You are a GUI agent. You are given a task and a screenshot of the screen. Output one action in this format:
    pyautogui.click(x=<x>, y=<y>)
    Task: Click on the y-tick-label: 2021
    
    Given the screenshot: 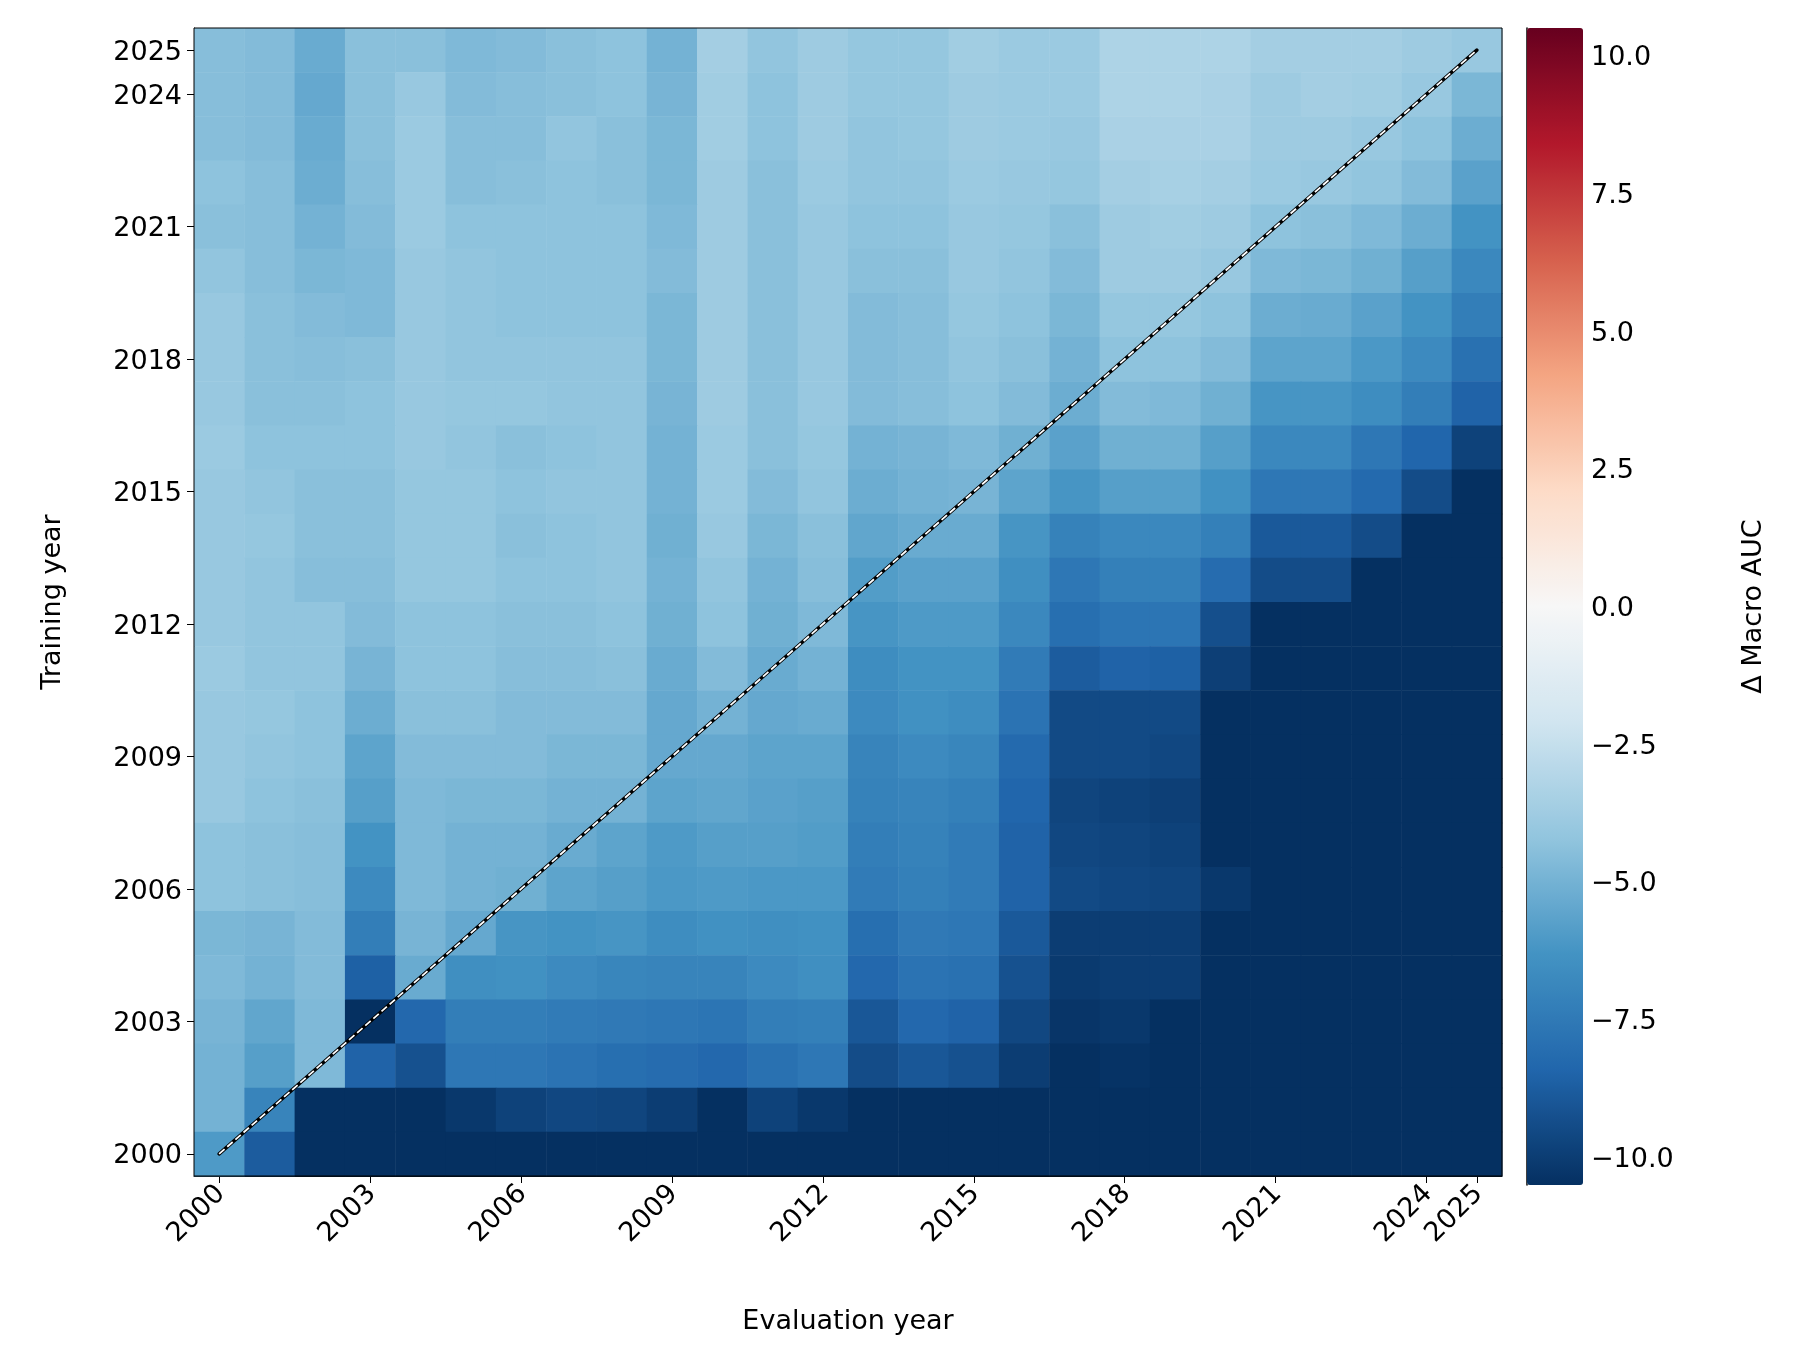 What is the action you would take?
    pyautogui.click(x=147, y=227)
    